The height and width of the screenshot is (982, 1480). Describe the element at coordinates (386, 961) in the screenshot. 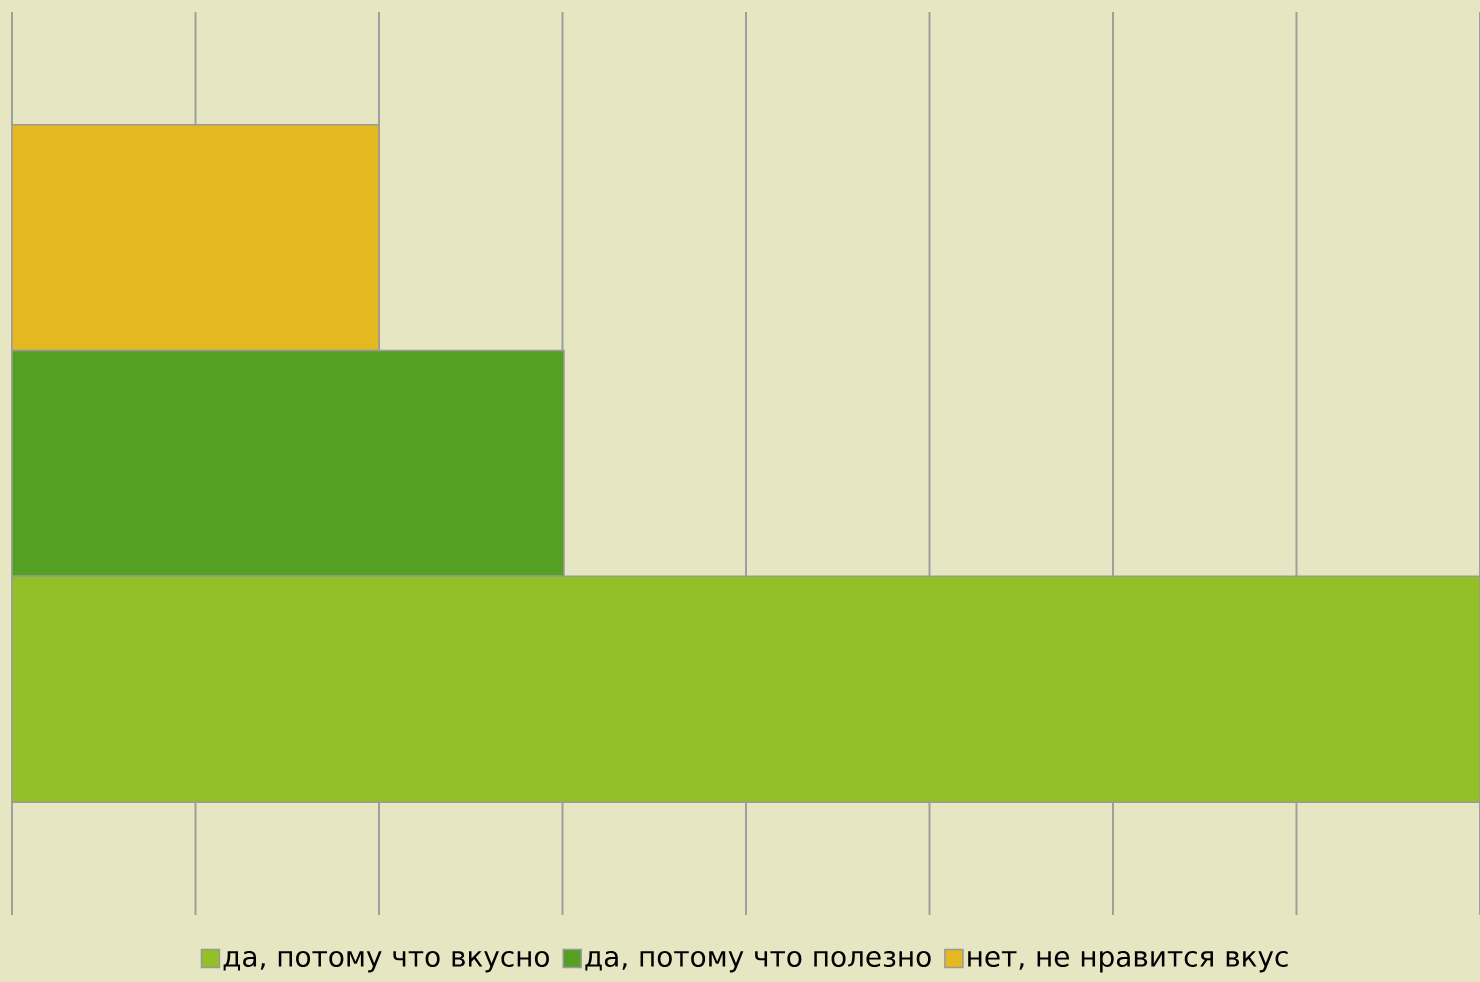

I see `legend-label: да, потому что вкусно` at that location.